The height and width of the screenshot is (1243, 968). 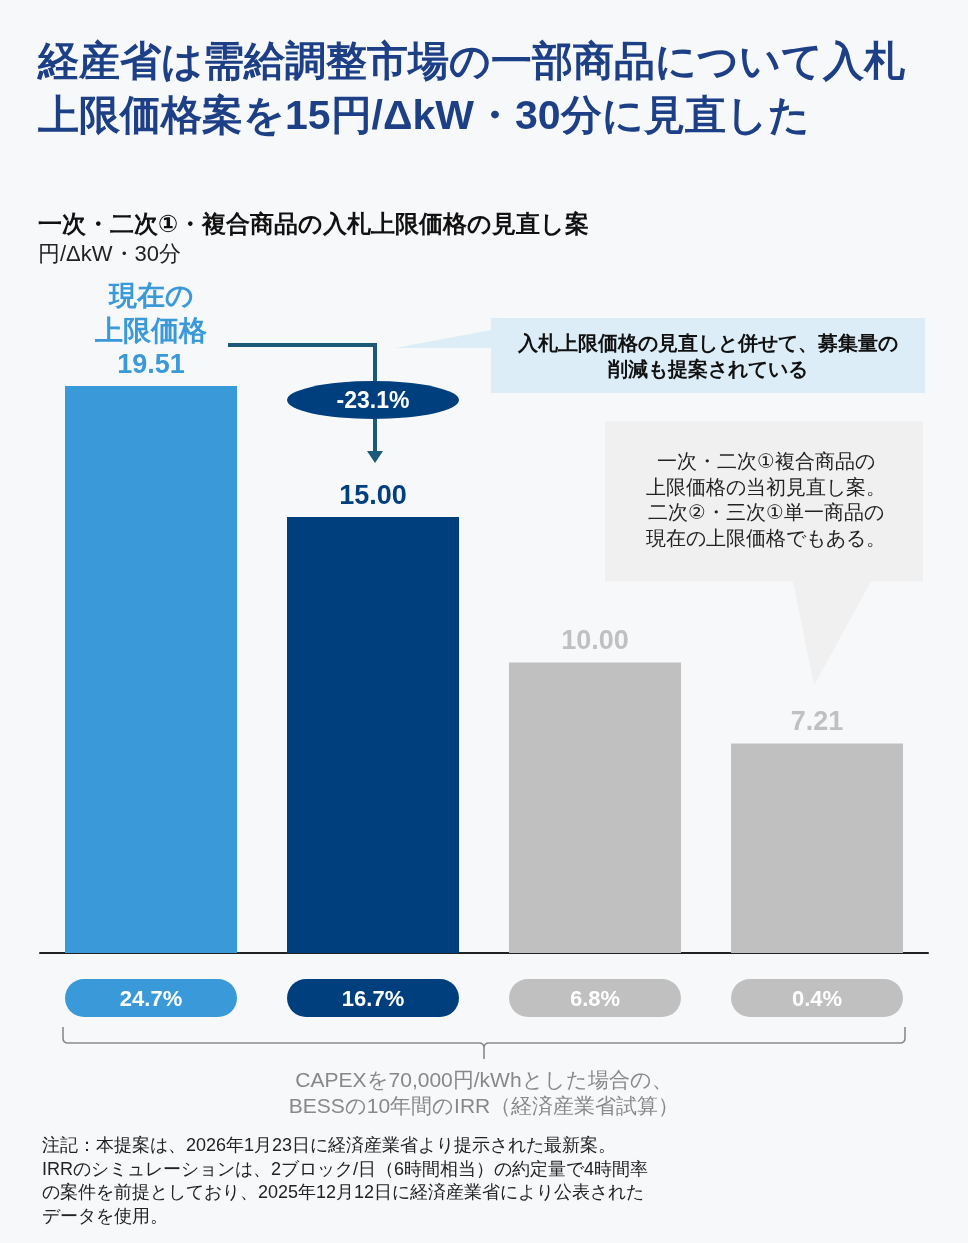 I want to click on data-label: 15.00, so click(x=373, y=494).